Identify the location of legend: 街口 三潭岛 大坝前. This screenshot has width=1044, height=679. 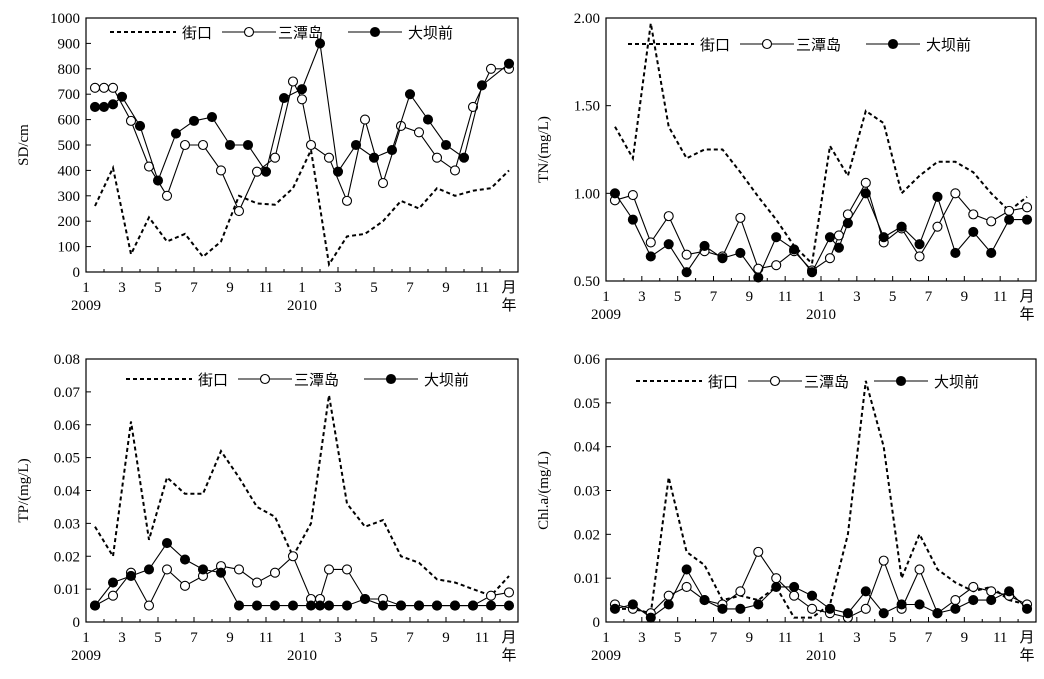
(297, 380).